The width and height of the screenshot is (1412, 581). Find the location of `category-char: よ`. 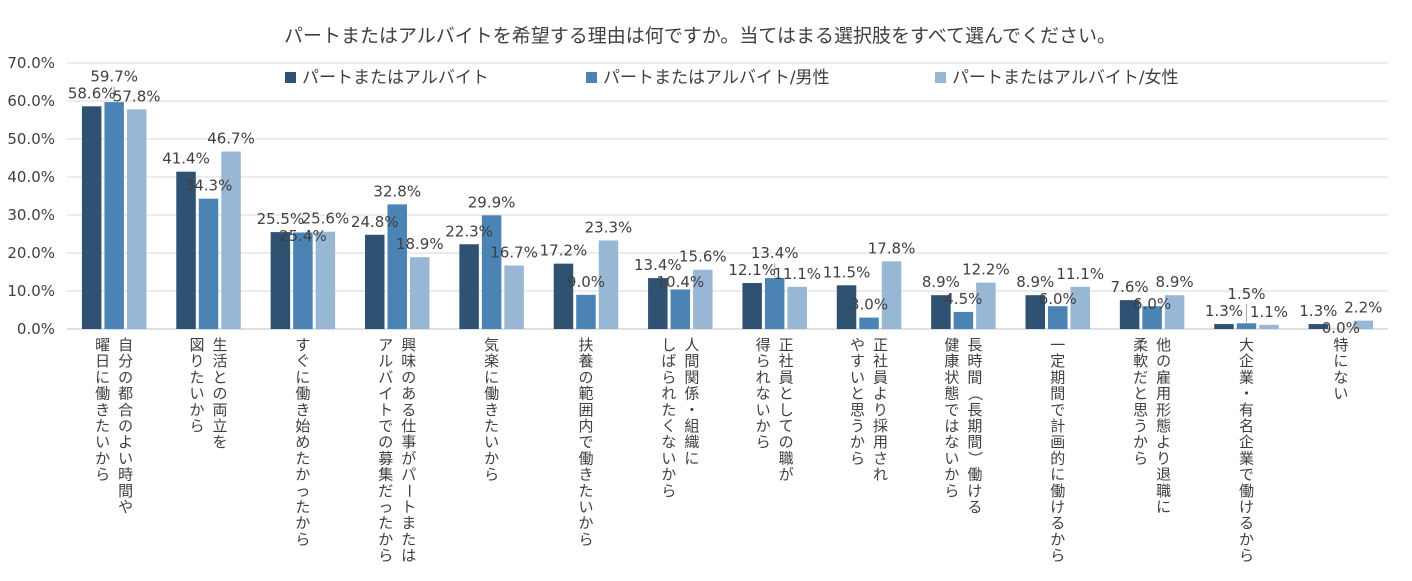

category-char: よ is located at coordinates (1163, 442).